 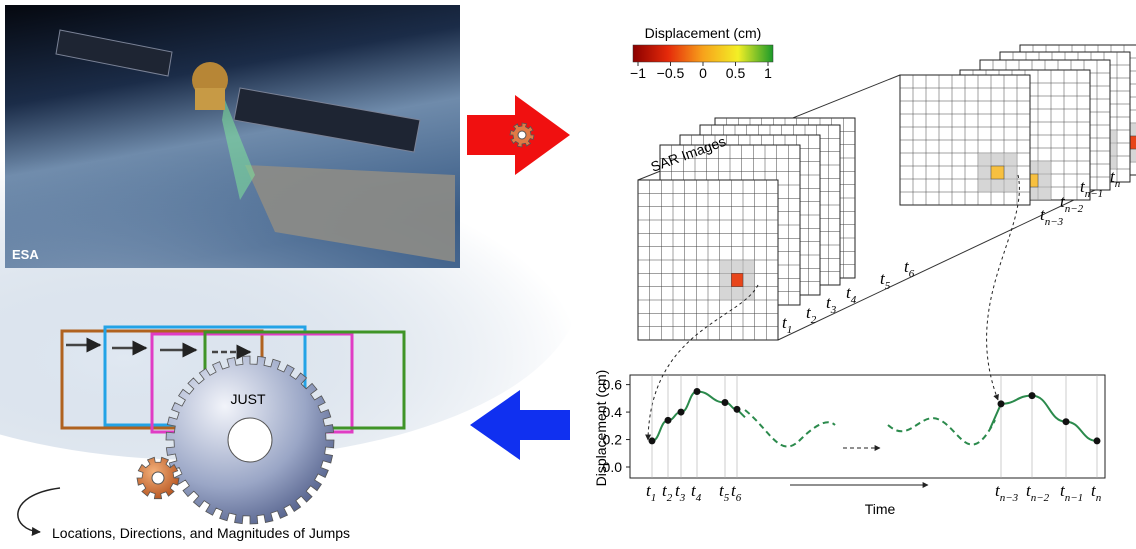 I want to click on forward-arrow, so click(x=518, y=135).